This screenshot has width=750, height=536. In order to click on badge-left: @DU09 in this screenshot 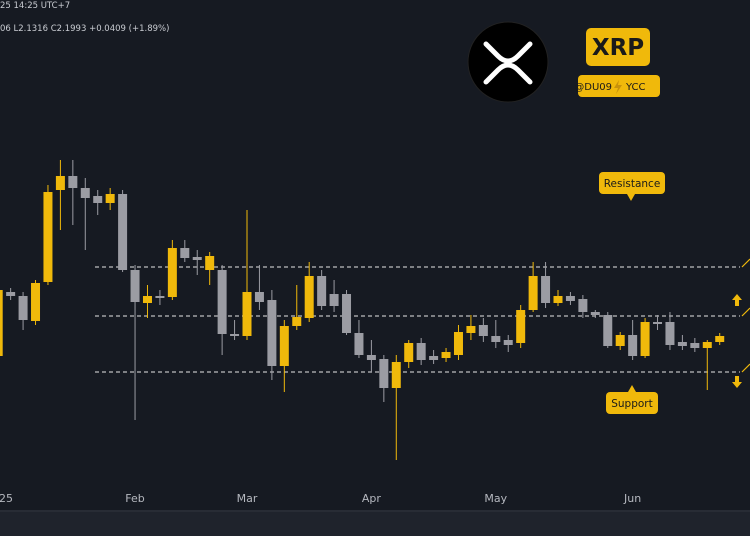, I will do `click(593, 87)`.